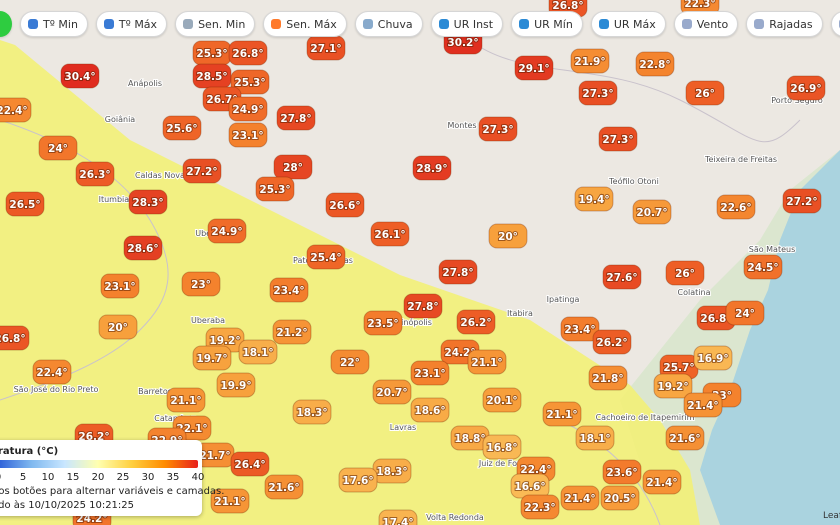 The height and width of the screenshot is (525, 840). I want to click on marker-label: 30.4°, so click(79, 77).